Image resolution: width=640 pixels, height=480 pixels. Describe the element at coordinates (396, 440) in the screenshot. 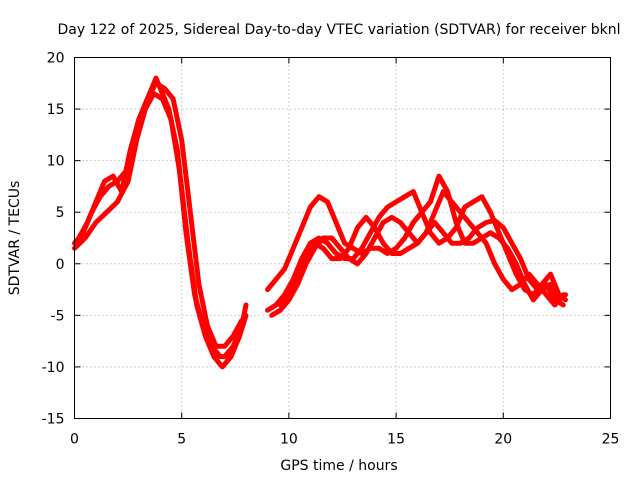

I see `x-tick-label: 15` at that location.